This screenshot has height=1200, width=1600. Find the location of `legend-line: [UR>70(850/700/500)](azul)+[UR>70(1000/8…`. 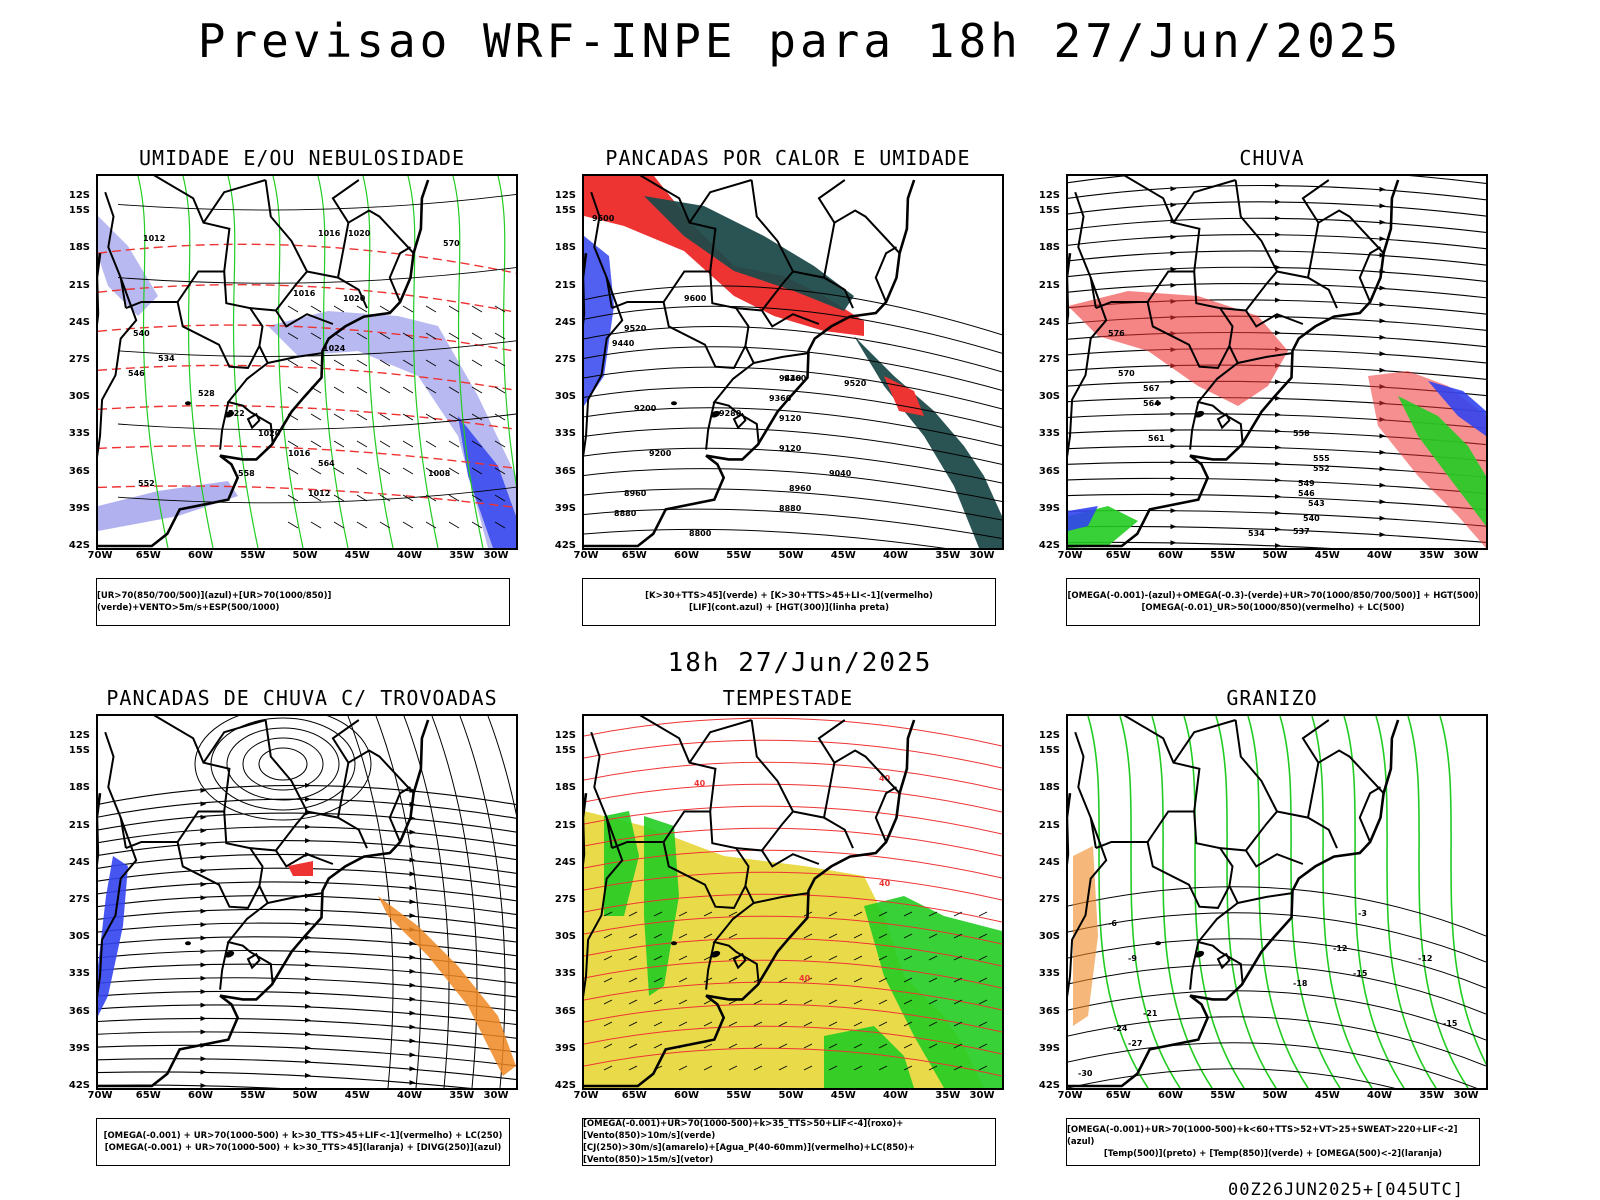

legend-line: [UR>70(850/700/500)](azul)+[UR>70(1000/8… is located at coordinates (214, 602).